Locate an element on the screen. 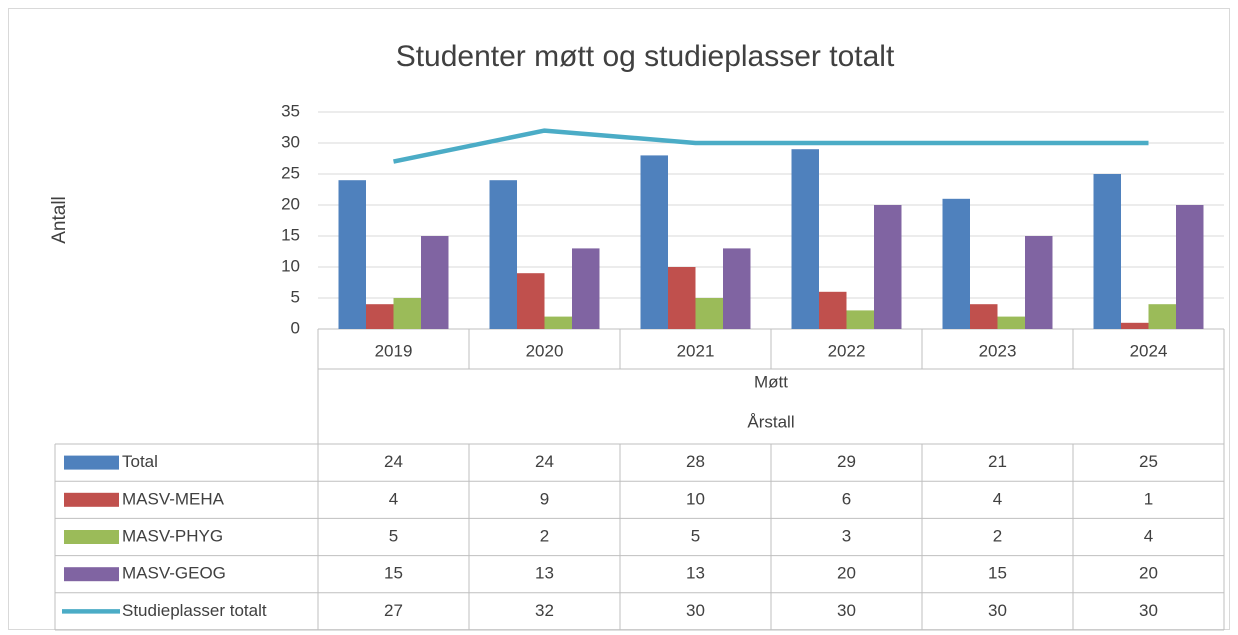 This screenshot has height=635, width=1238. table-cell: 28 is located at coordinates (695, 461).